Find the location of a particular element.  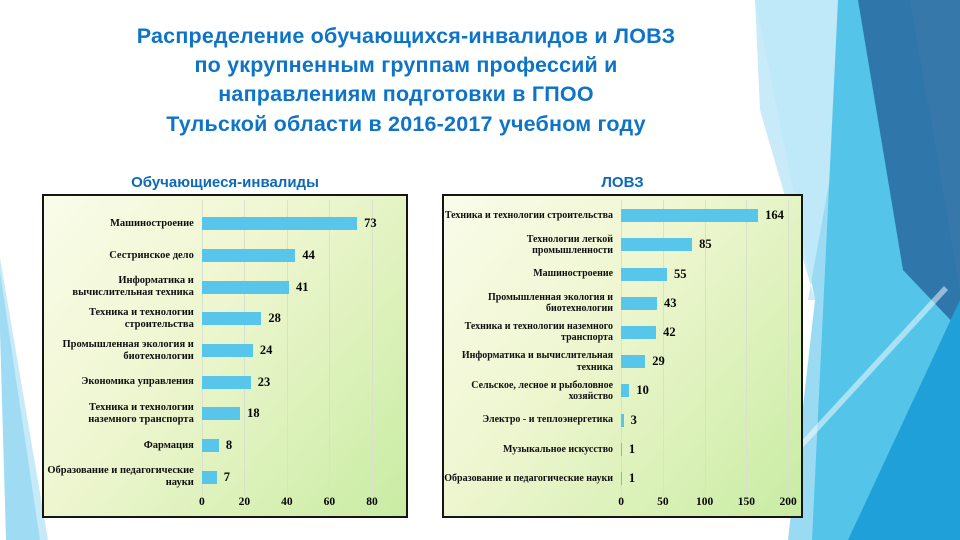

value-label: 42 is located at coordinates (669, 331).